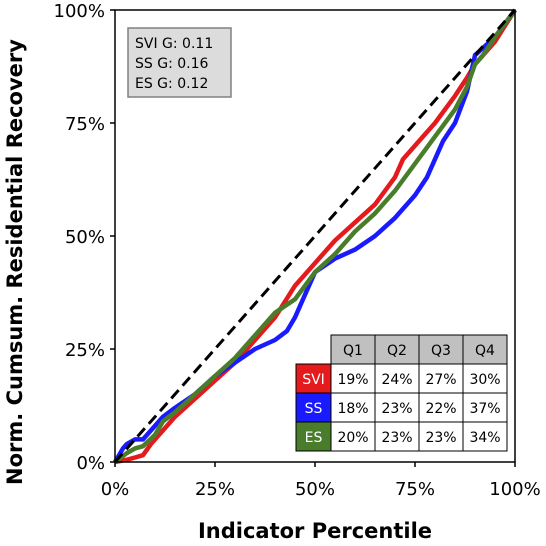  What do you see at coordinates (85, 350) in the screenshot?
I see `y-tick-label: 25%` at bounding box center [85, 350].